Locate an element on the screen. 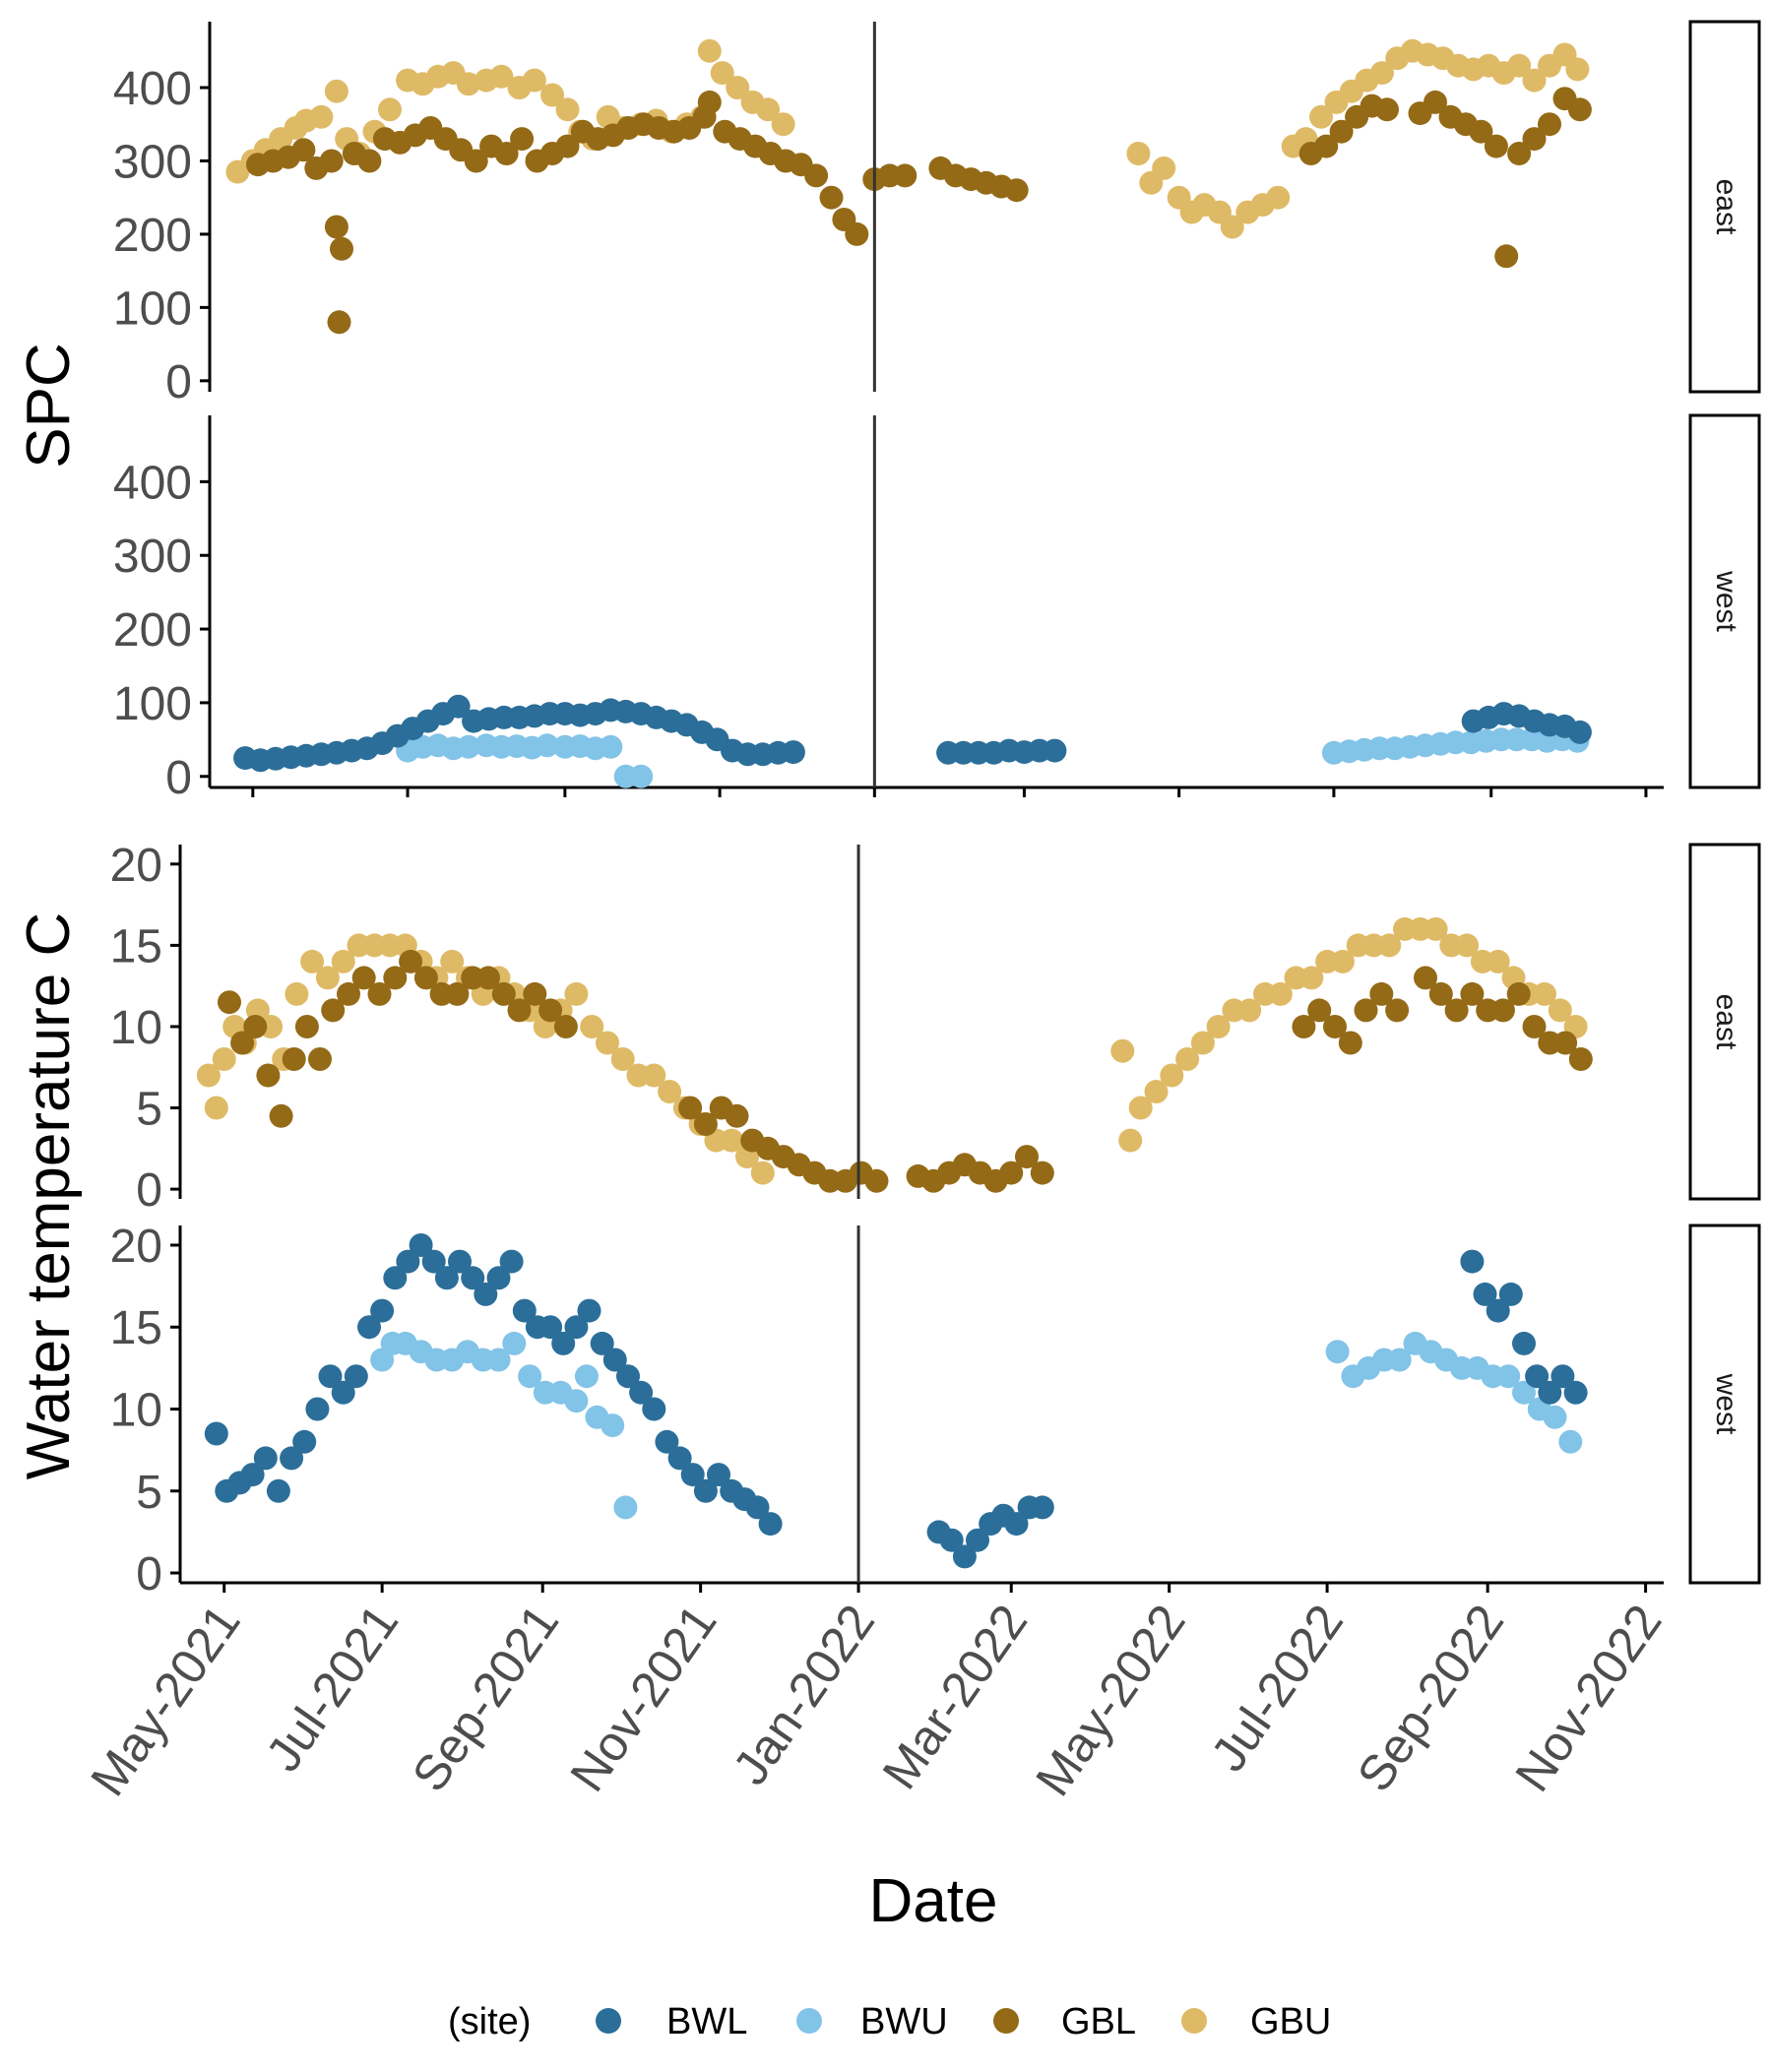 The width and height of the screenshot is (1772, 2072). legend-key-gbl is located at coordinates (1006, 2021).